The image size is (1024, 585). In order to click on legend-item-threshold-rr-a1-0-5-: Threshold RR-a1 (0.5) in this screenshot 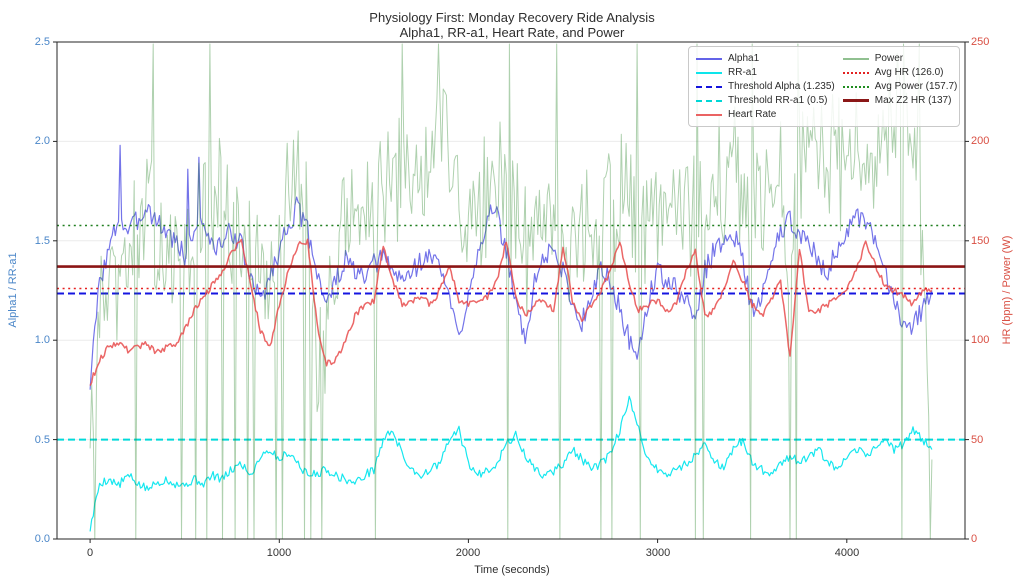, I will do `click(765, 100)`.